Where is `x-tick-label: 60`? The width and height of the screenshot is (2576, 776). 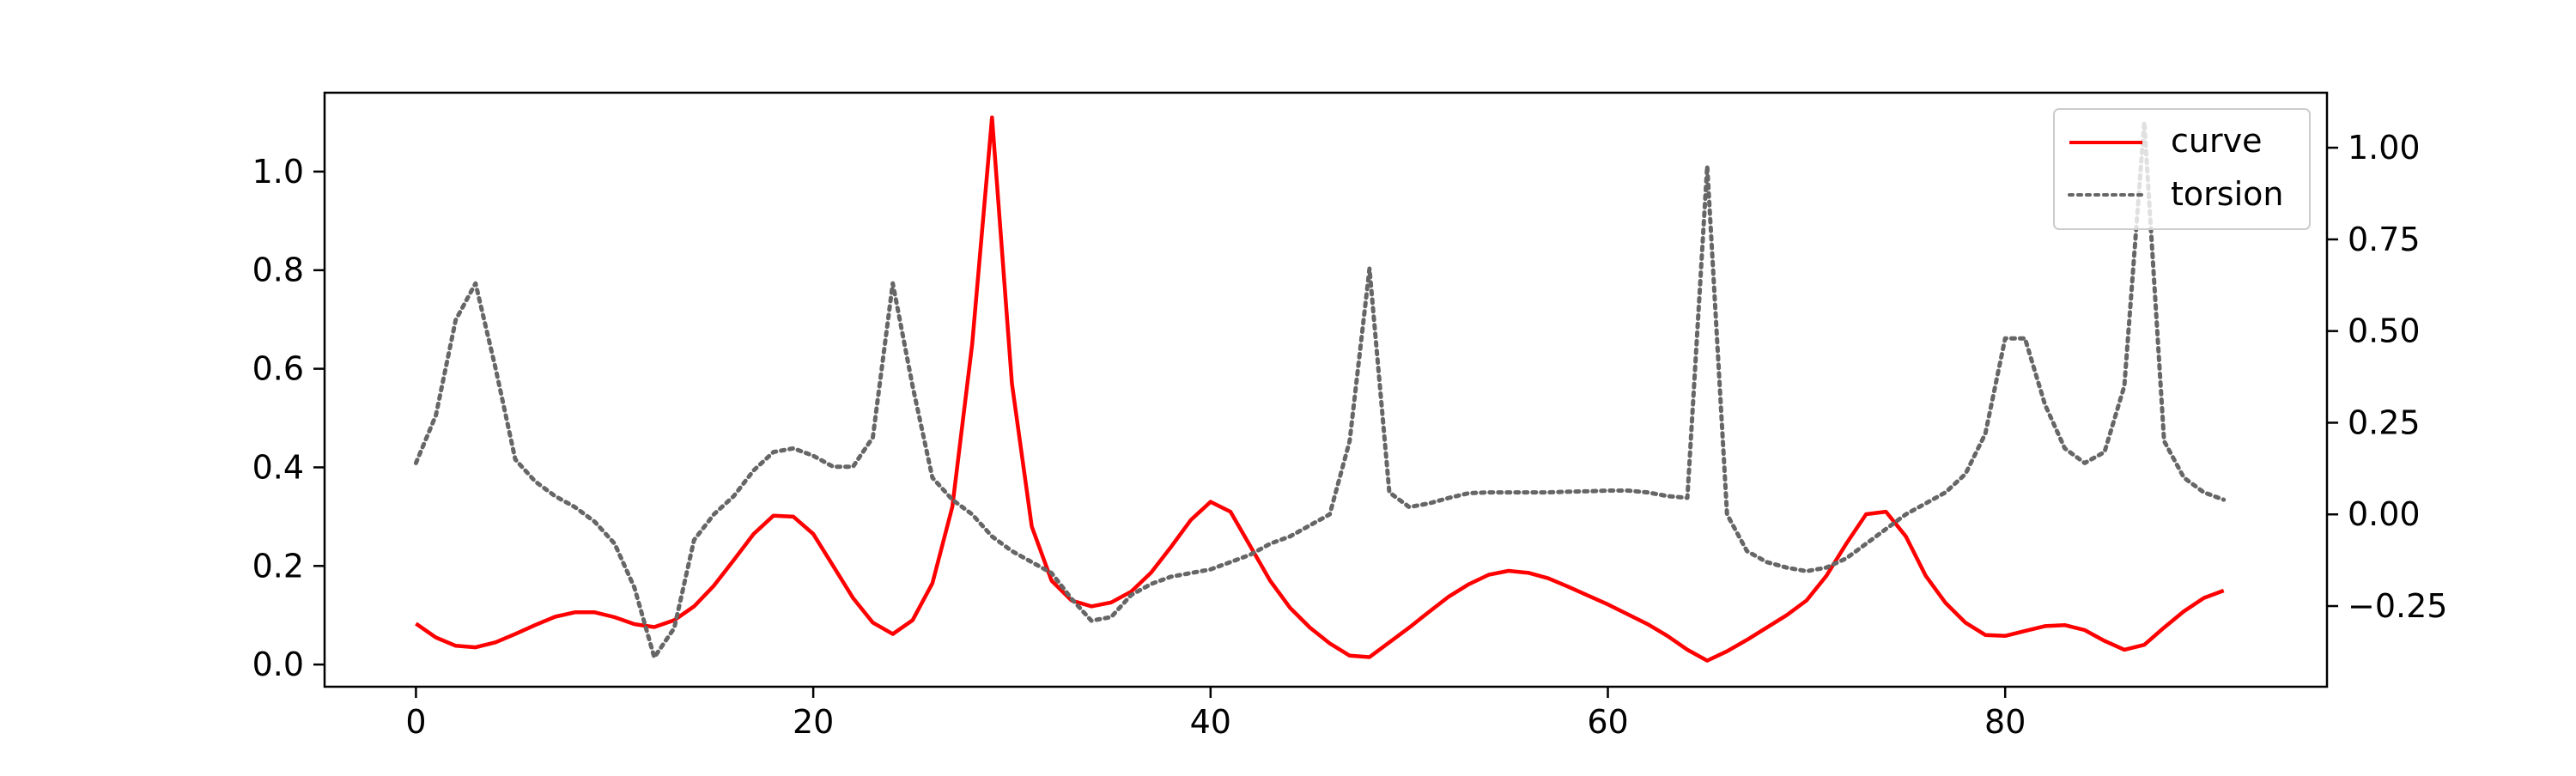 x-tick-label: 60 is located at coordinates (1608, 722).